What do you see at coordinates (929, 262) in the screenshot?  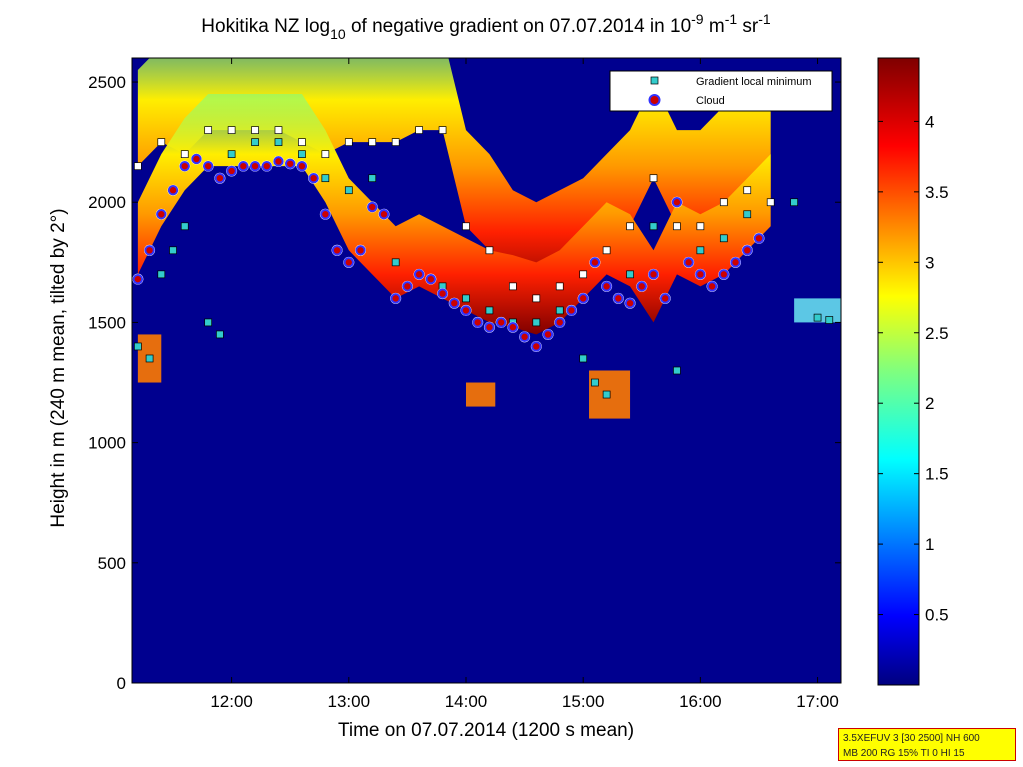 I see `cb-tick-label-5: 3` at bounding box center [929, 262].